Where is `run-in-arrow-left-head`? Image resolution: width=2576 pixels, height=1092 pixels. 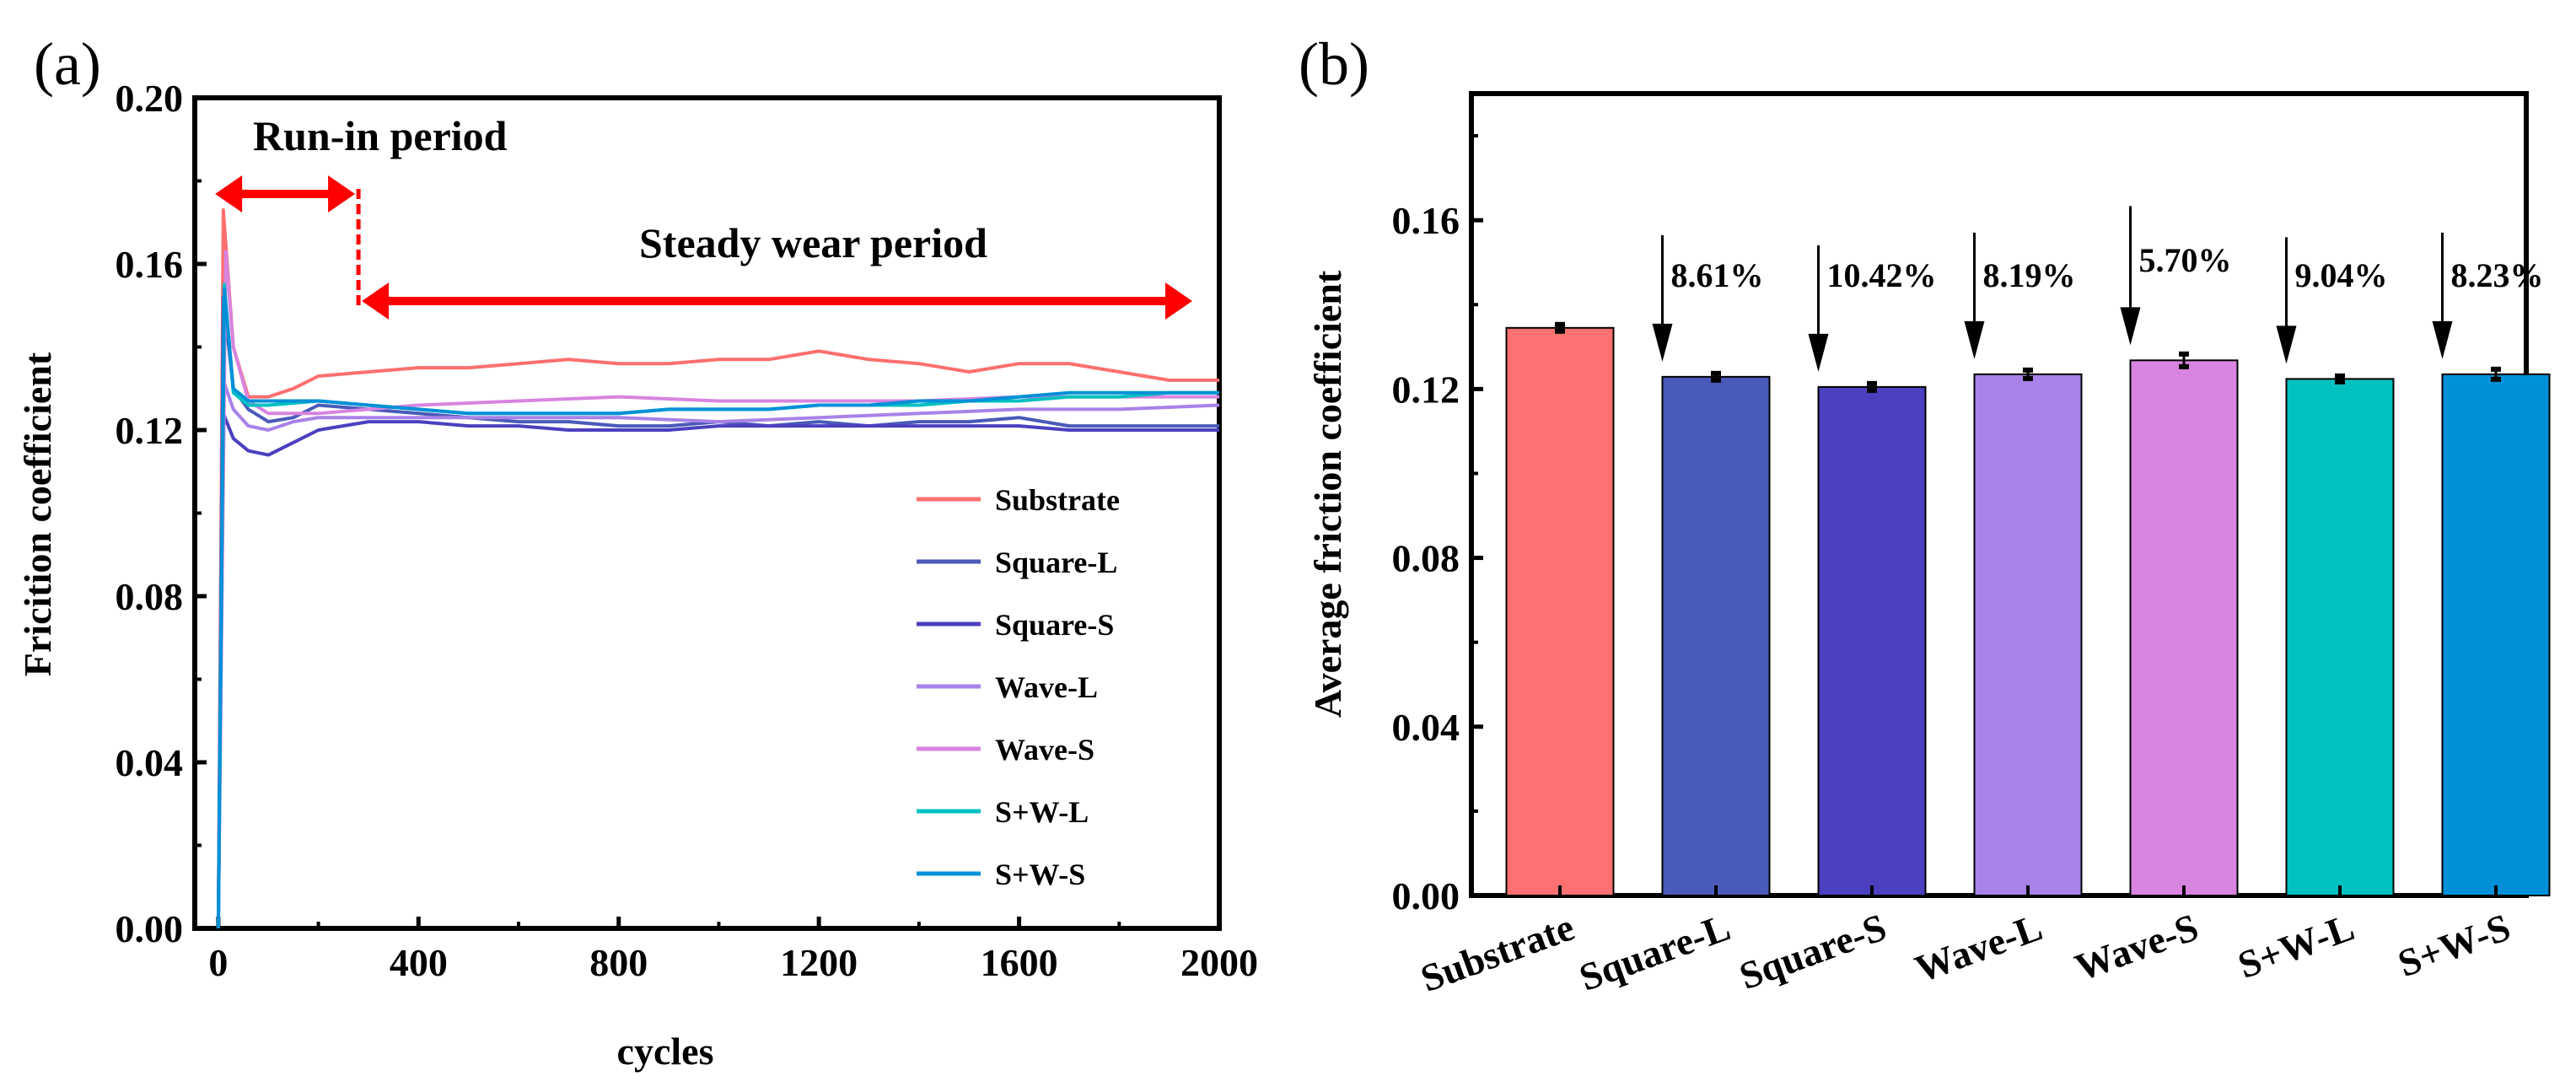 run-in-arrow-left-head is located at coordinates (229, 193).